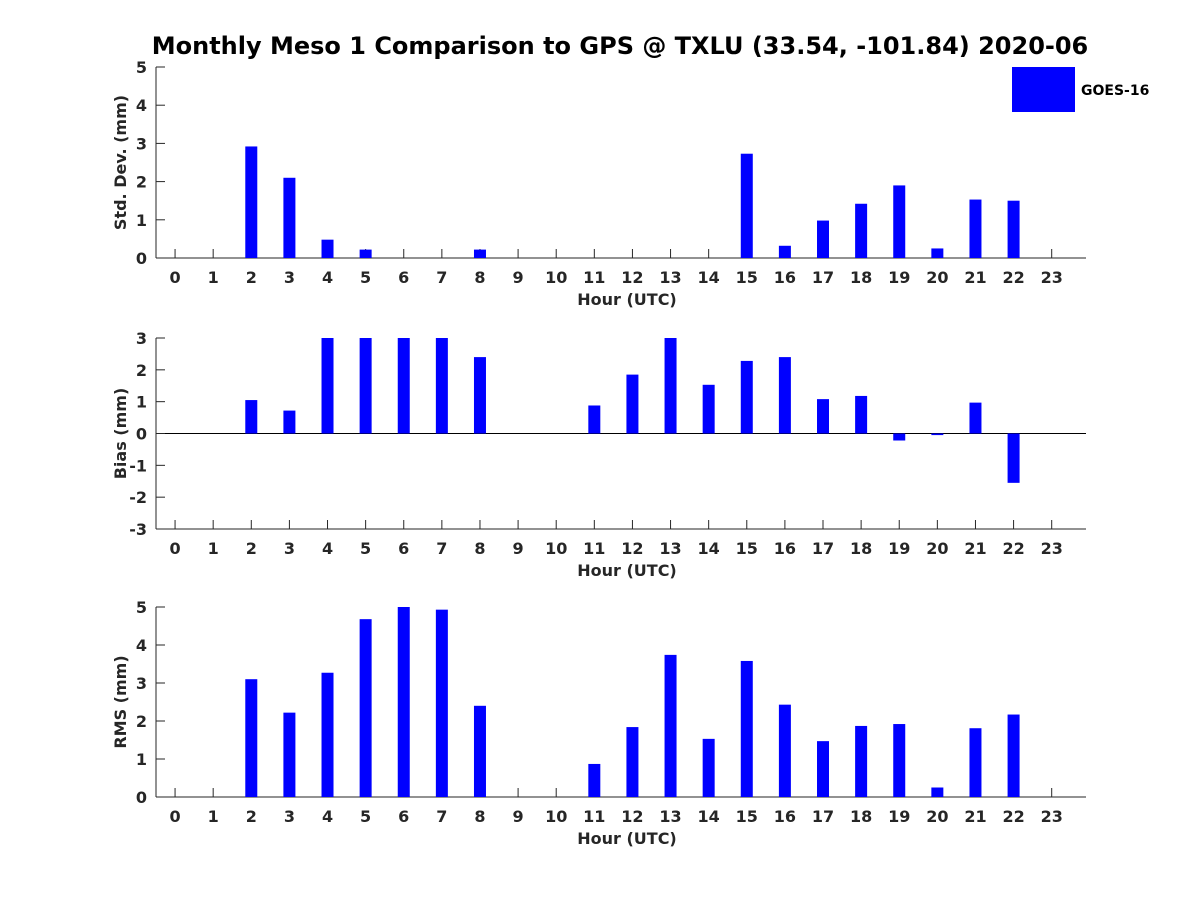 This screenshot has height=900, width=1200. Describe the element at coordinates (213, 816) in the screenshot. I see `rms-xtick-label: 1` at that location.